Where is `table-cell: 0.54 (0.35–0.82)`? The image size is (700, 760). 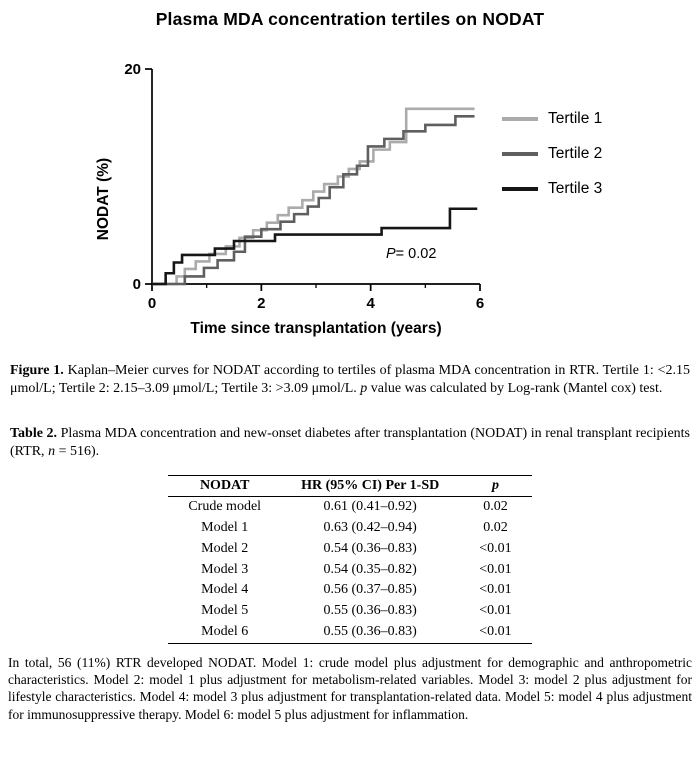
table-cell: 0.54 (0.35–0.82) is located at coordinates (370, 569).